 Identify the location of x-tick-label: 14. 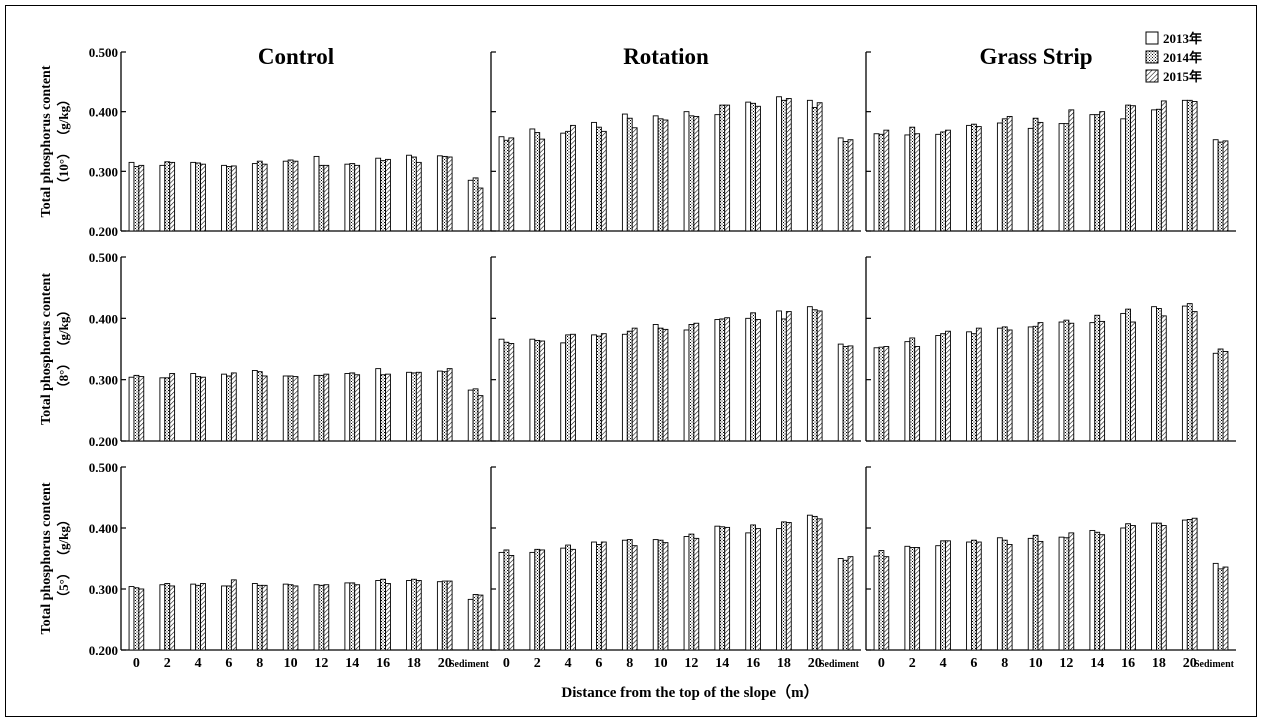
(1097, 663).